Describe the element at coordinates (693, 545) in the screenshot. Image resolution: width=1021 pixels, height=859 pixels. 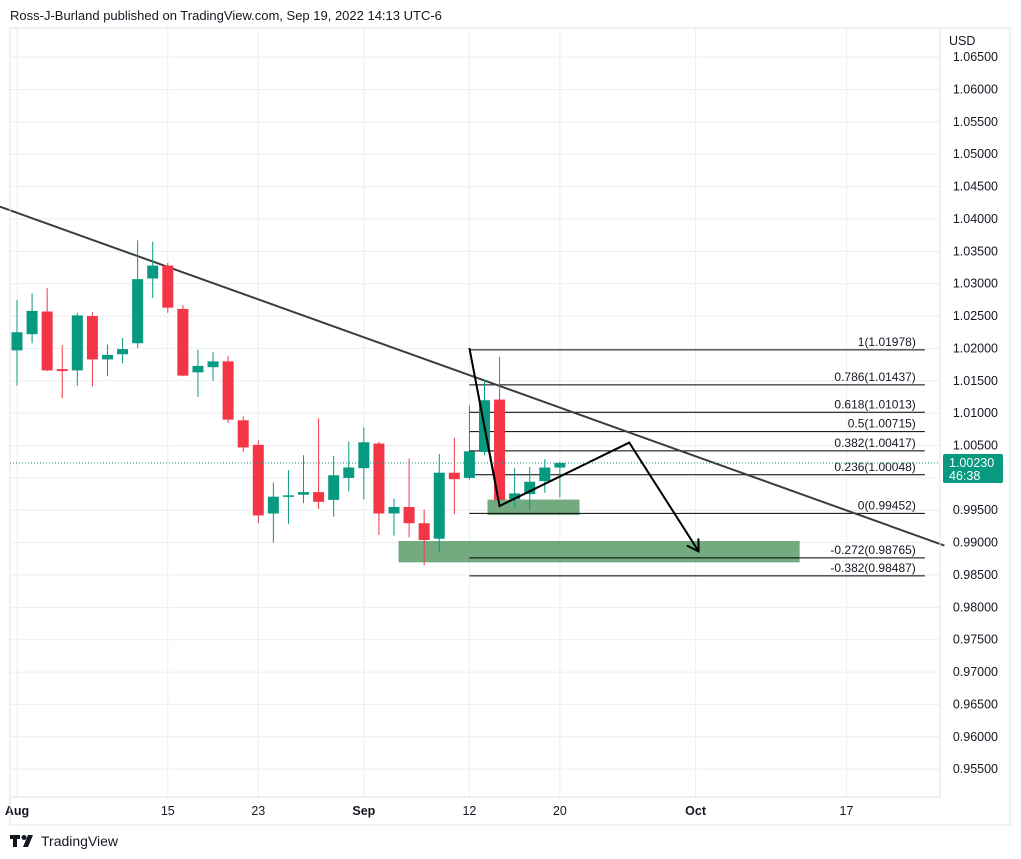
I see `projection-arrowhead` at that location.